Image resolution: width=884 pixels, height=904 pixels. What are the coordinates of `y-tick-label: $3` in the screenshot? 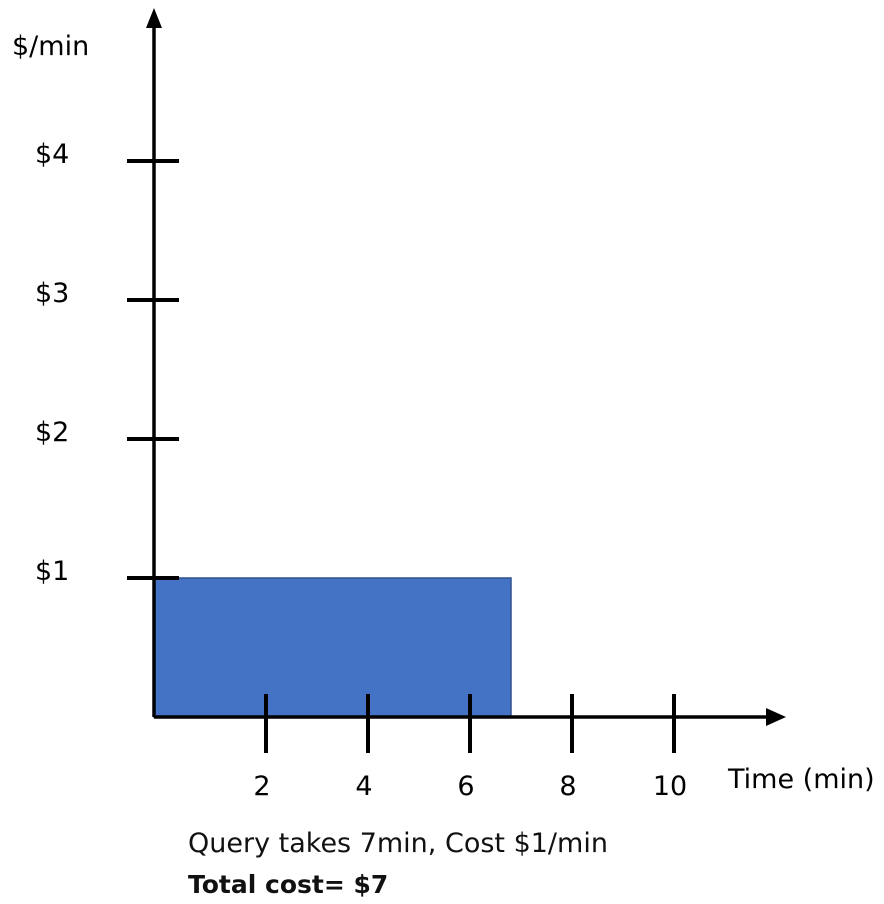 It's located at (52, 293).